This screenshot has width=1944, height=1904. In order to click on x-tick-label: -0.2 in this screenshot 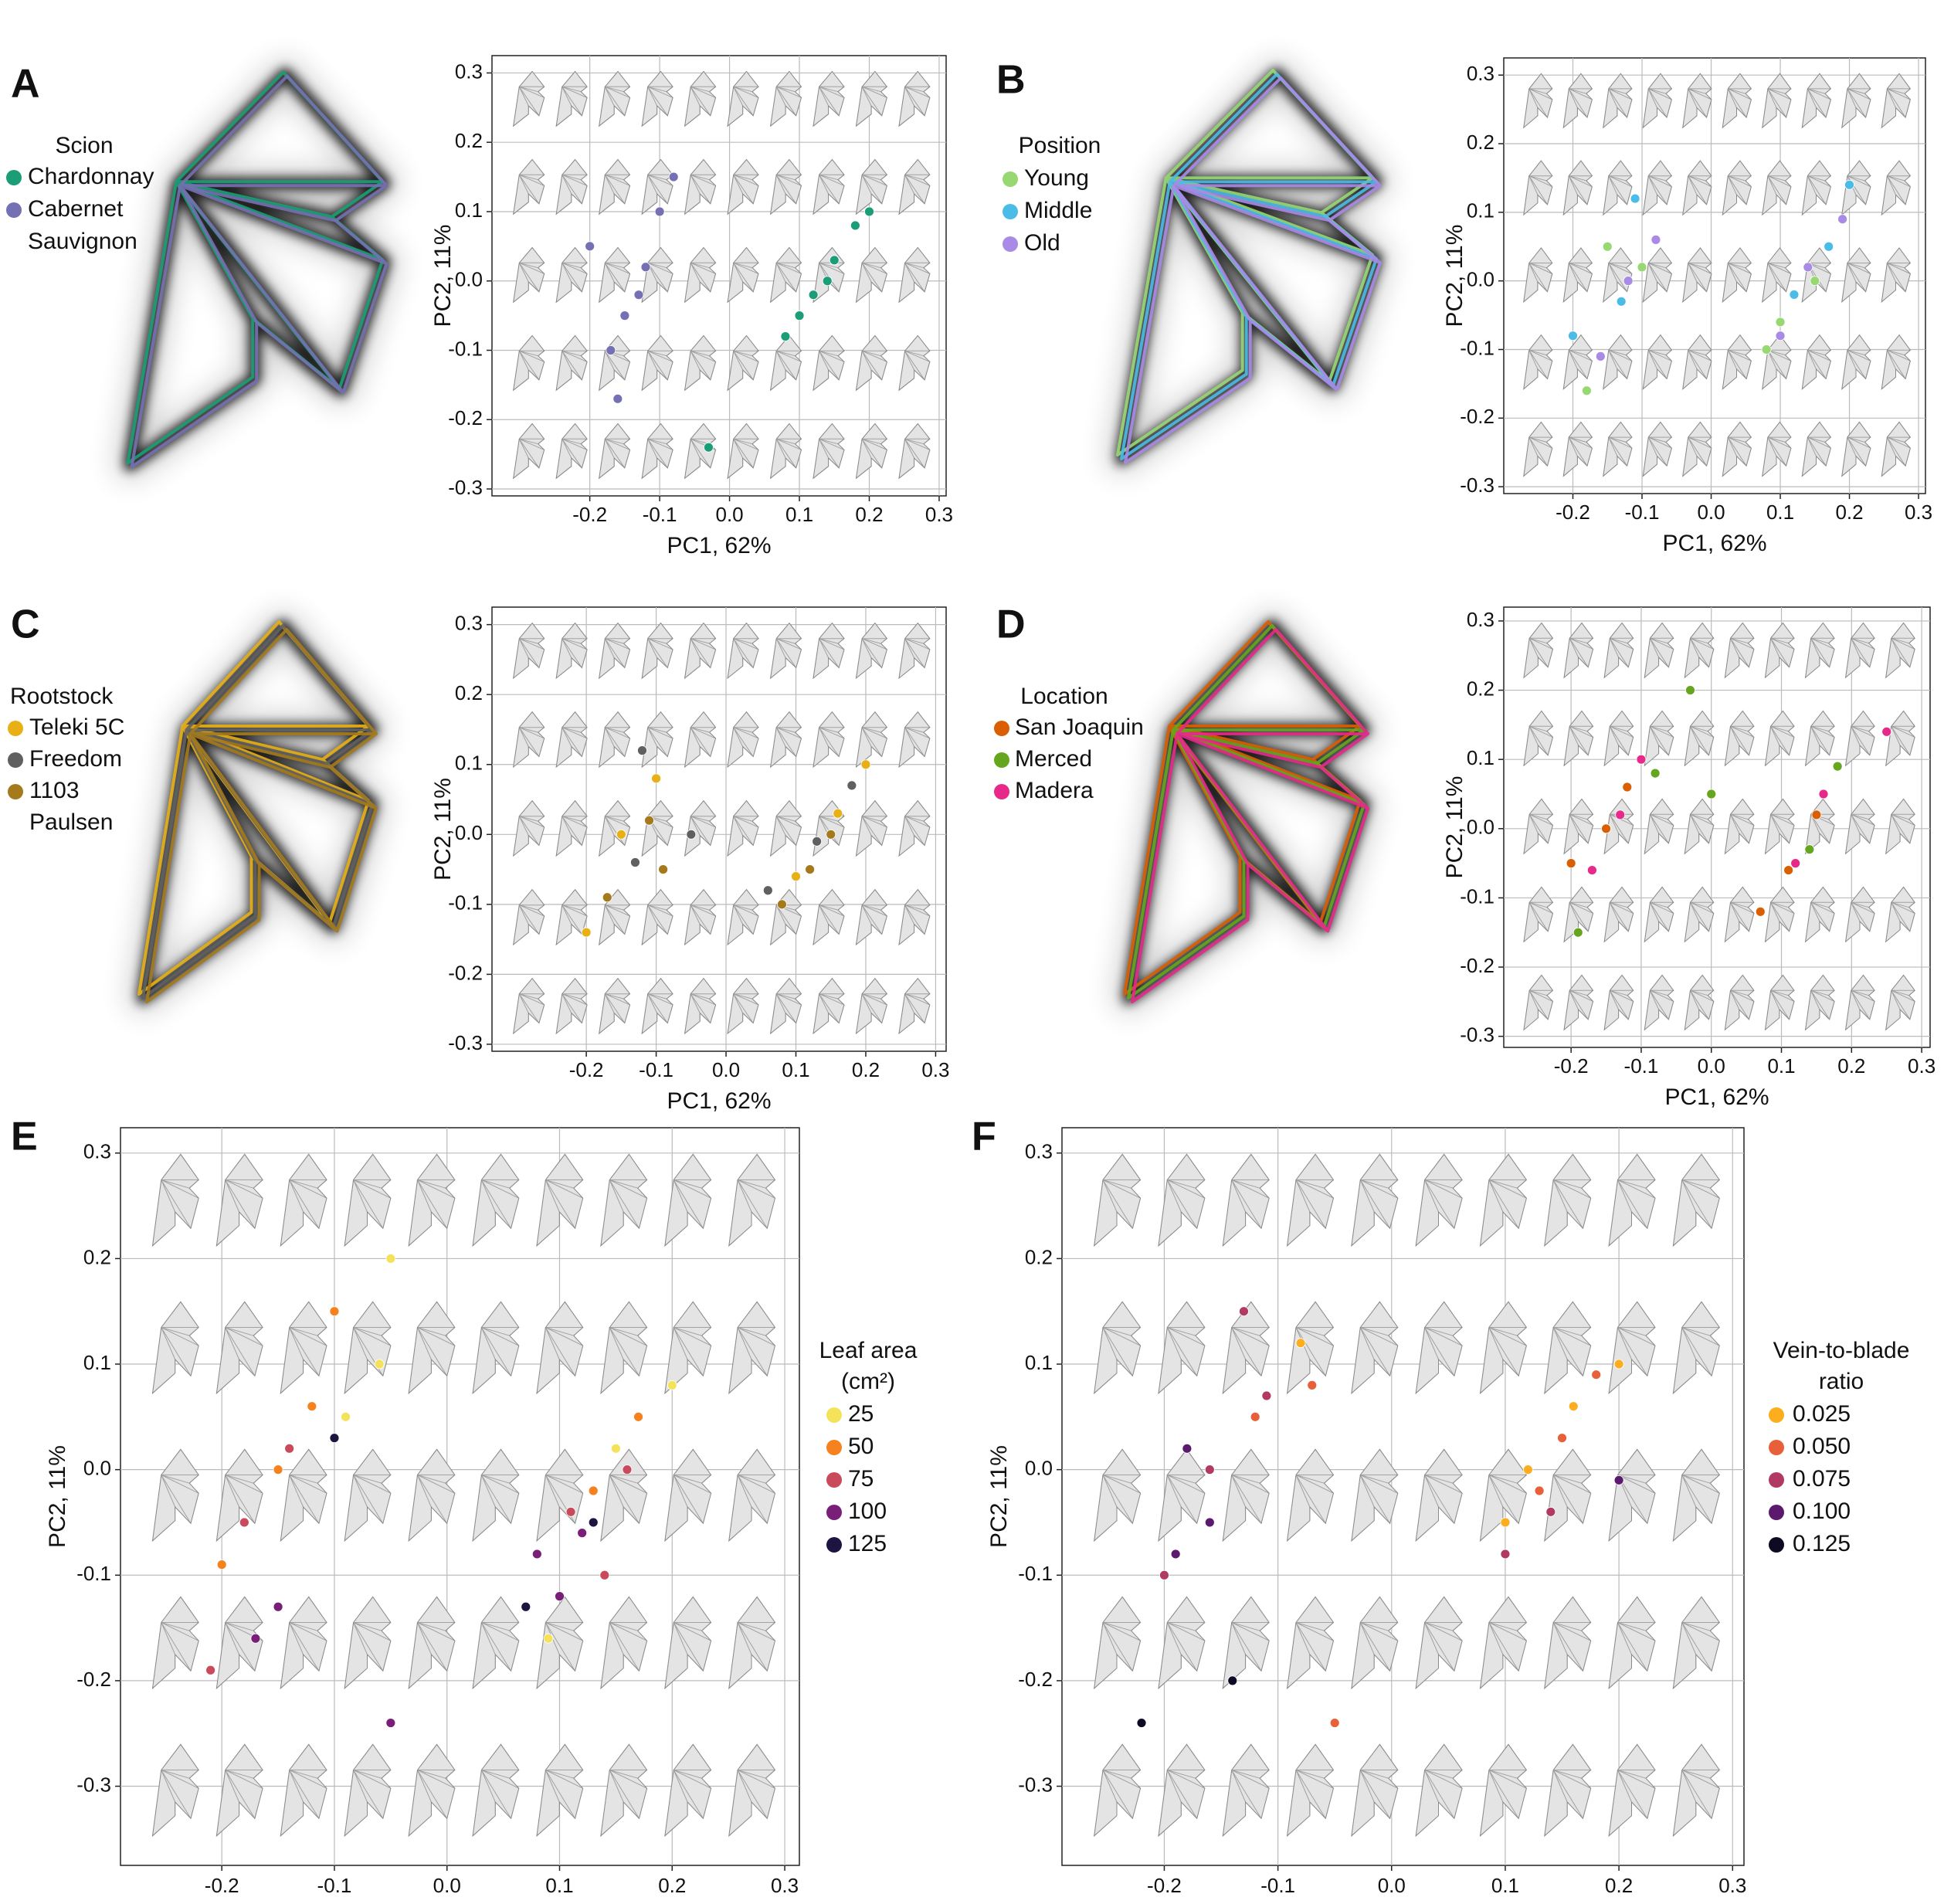, I will do `click(1164, 1886)`.